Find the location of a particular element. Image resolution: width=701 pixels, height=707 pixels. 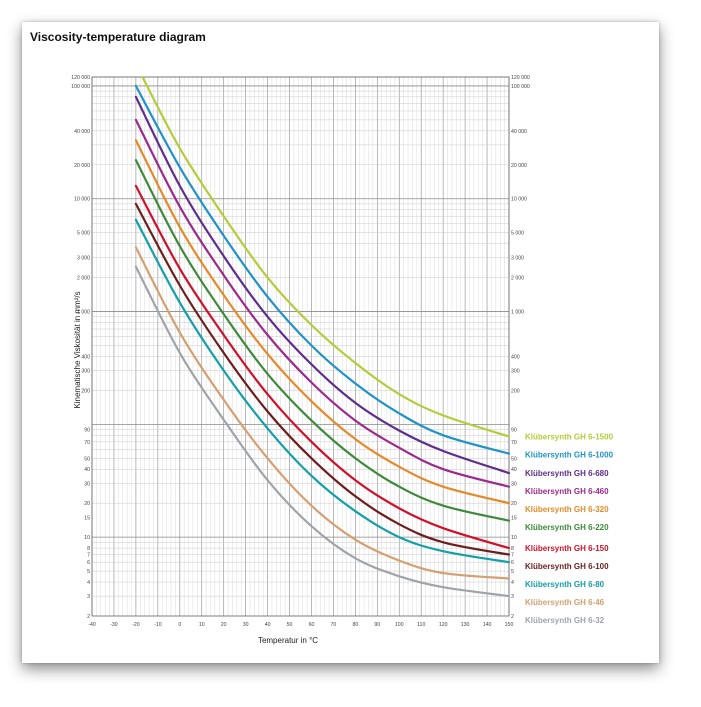

y-tick-label-right: 90 is located at coordinates (514, 431).